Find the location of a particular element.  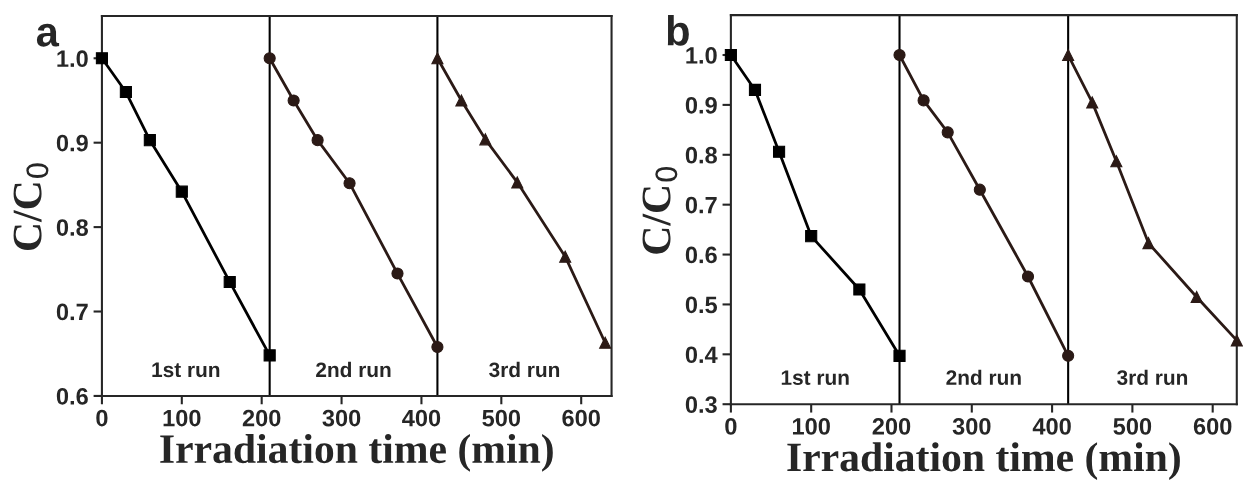

y-tick-label: 0.5 is located at coordinates (701, 305).